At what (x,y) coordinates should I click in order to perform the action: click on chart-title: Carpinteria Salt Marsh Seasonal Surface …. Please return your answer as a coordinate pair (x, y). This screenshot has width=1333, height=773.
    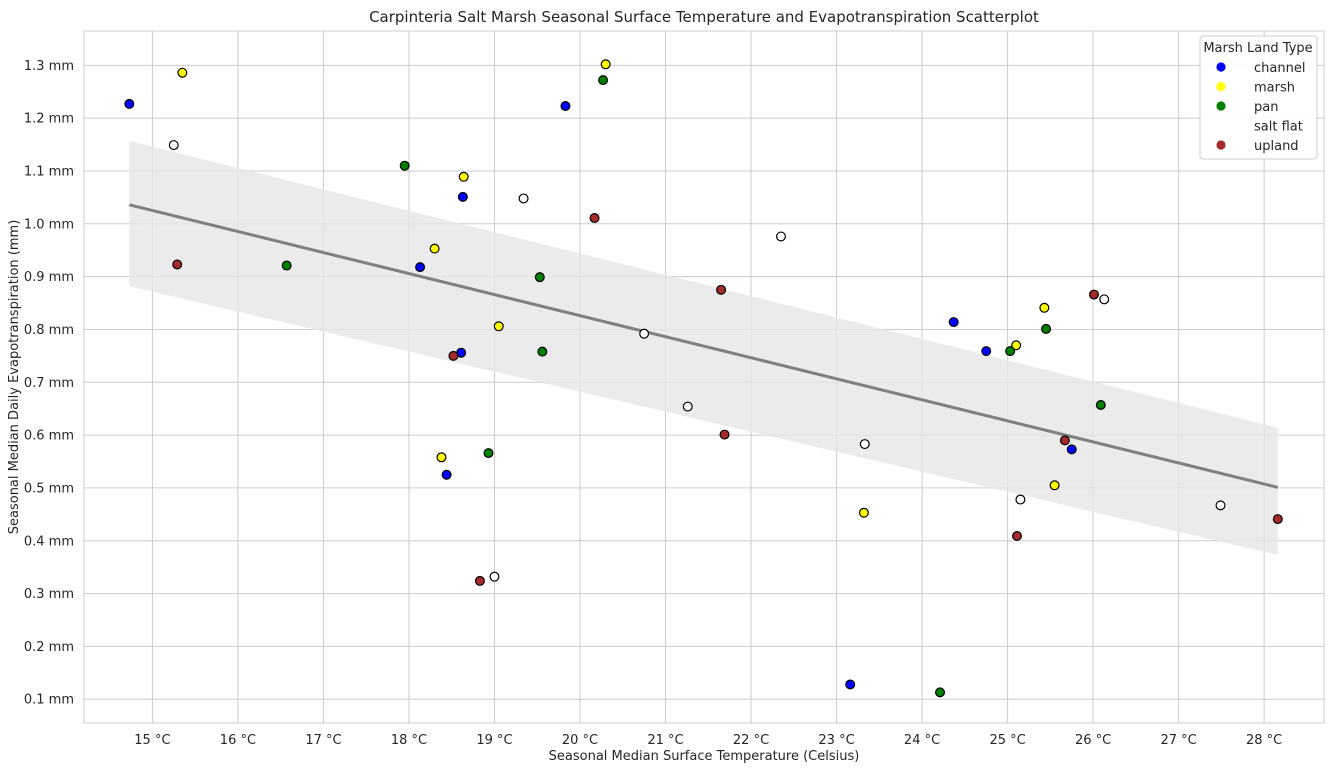
    Looking at the image, I should click on (704, 17).